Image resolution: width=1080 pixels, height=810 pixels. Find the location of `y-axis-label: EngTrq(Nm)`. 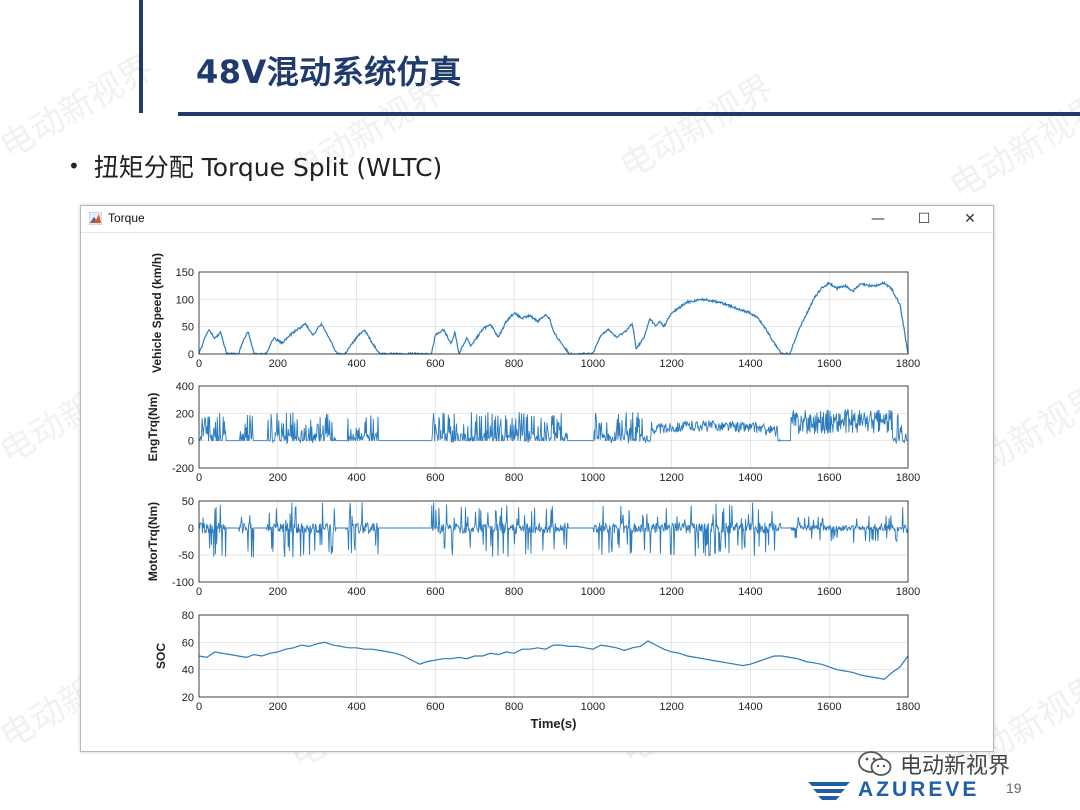

y-axis-label: EngTrq(Nm) is located at coordinates (153, 427).